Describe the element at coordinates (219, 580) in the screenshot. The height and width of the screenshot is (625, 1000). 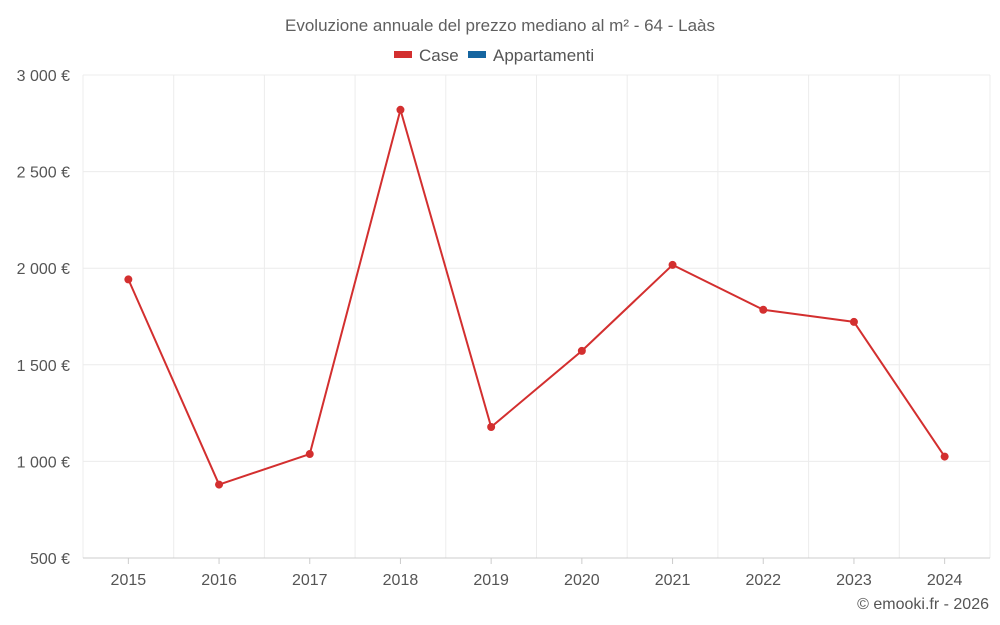
I see `x-tick-label: 2016` at that location.